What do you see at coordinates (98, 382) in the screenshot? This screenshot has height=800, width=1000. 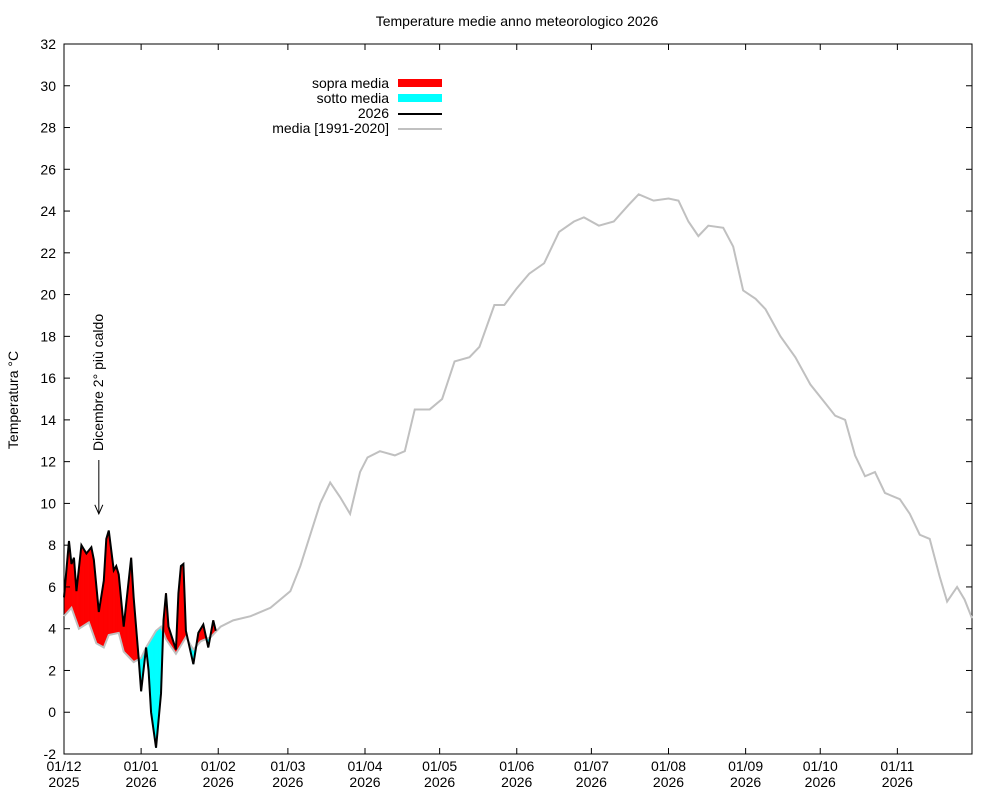 I see `annotation-text: Dicembre 2° più caldo` at bounding box center [98, 382].